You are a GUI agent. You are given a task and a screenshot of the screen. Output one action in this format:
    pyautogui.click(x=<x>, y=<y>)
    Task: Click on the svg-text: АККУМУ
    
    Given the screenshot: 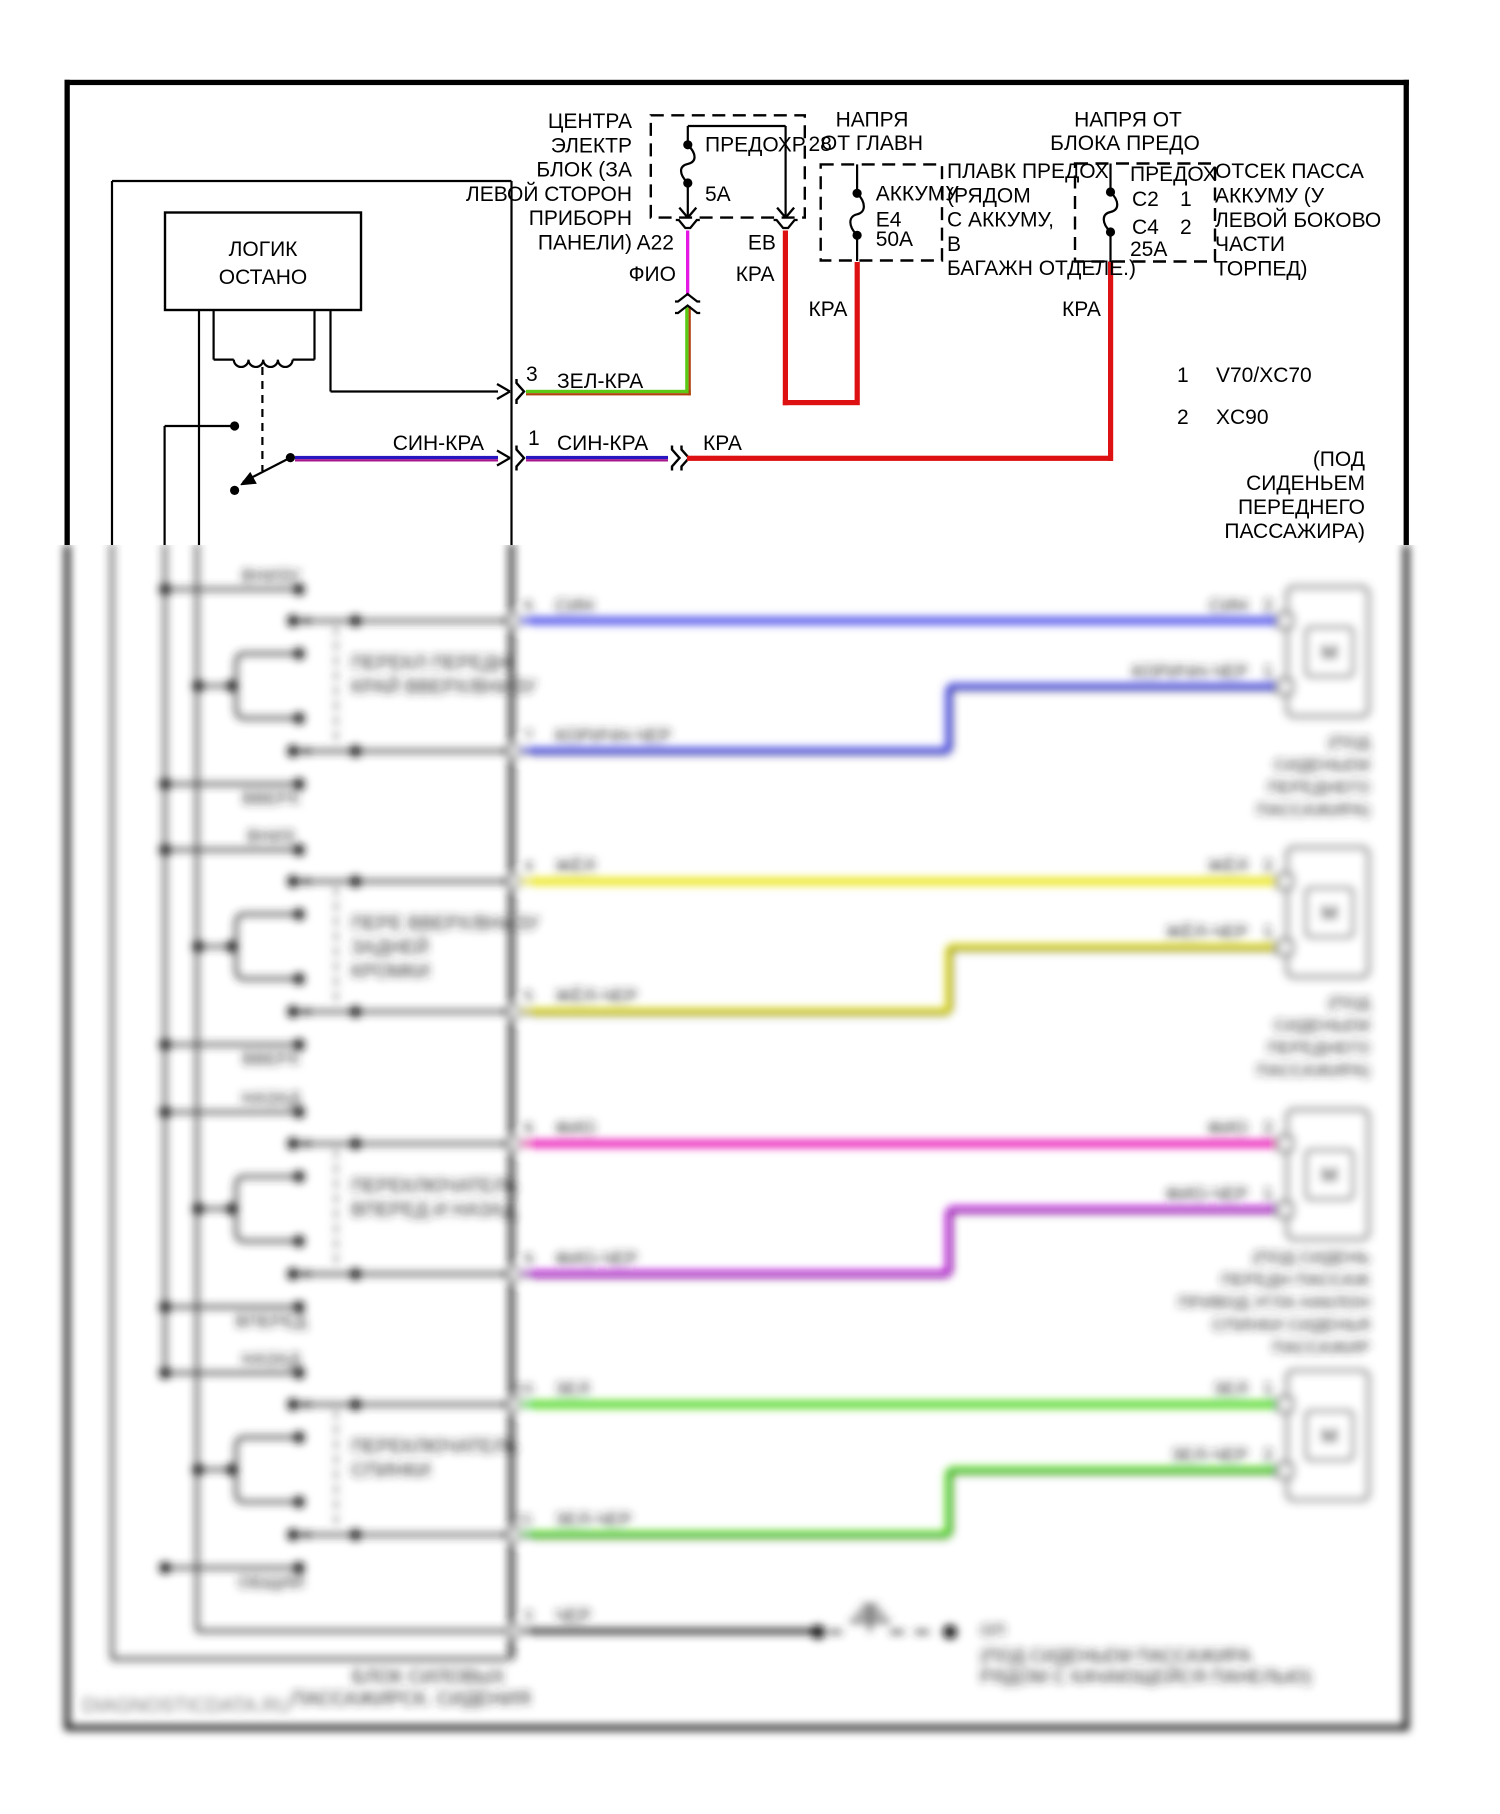 What is the action you would take?
    pyautogui.click(x=918, y=194)
    